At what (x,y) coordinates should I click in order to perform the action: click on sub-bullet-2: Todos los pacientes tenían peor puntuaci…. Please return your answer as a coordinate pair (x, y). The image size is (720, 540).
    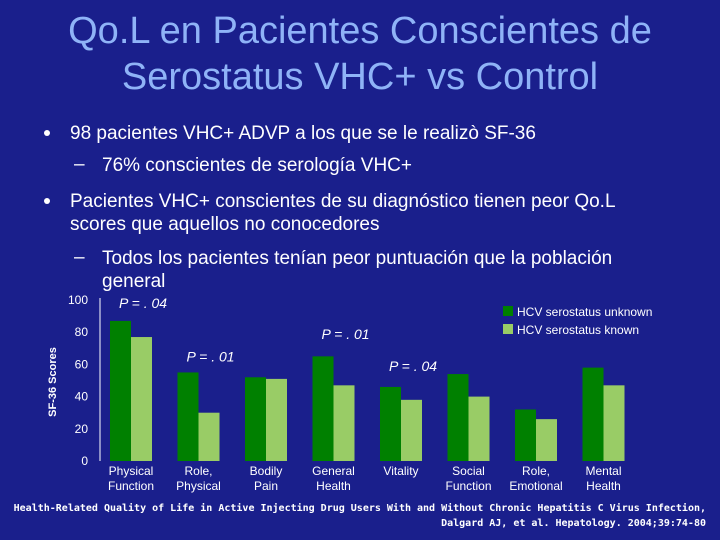
    Looking at the image, I should click on (357, 270).